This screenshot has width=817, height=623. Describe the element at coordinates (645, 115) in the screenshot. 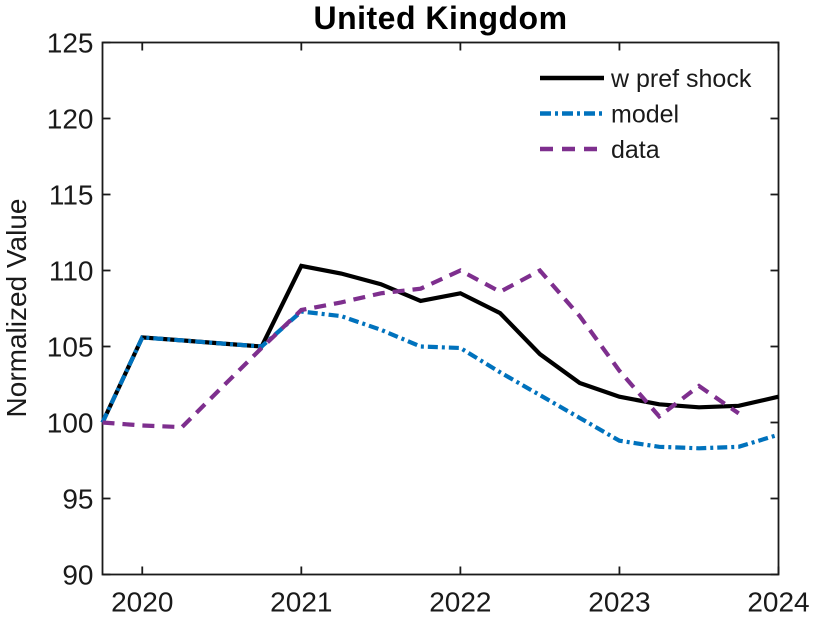

I see `legend-label-model: model` at that location.